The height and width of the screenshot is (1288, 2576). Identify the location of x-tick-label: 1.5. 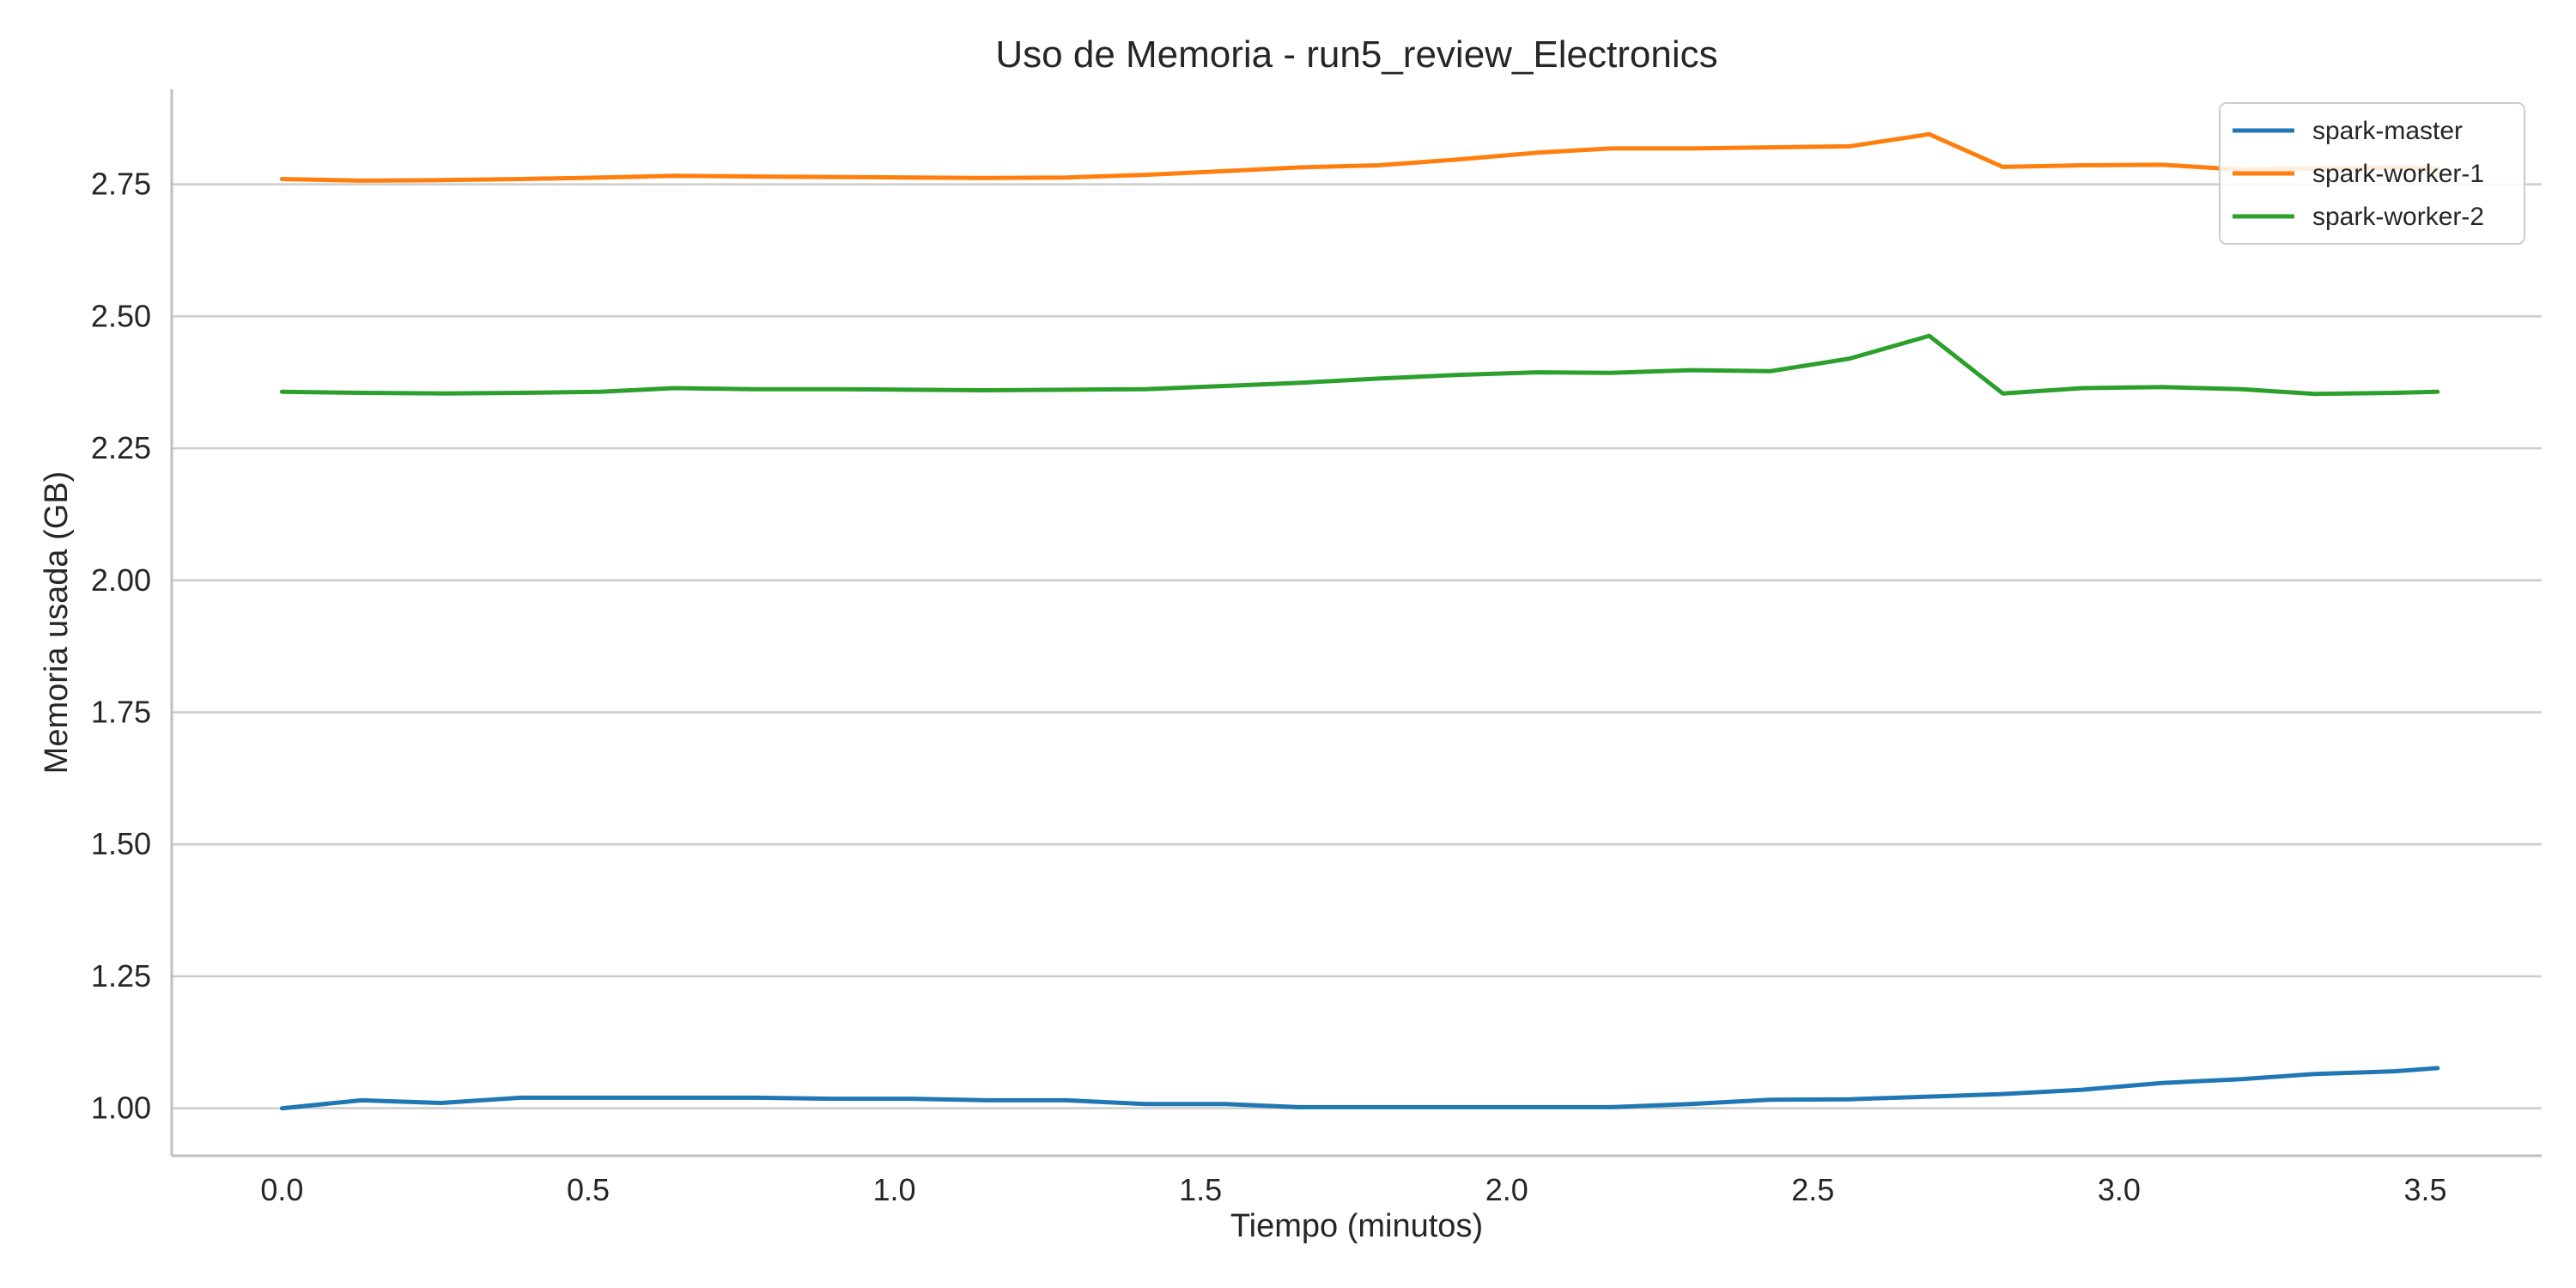
(1200, 1189).